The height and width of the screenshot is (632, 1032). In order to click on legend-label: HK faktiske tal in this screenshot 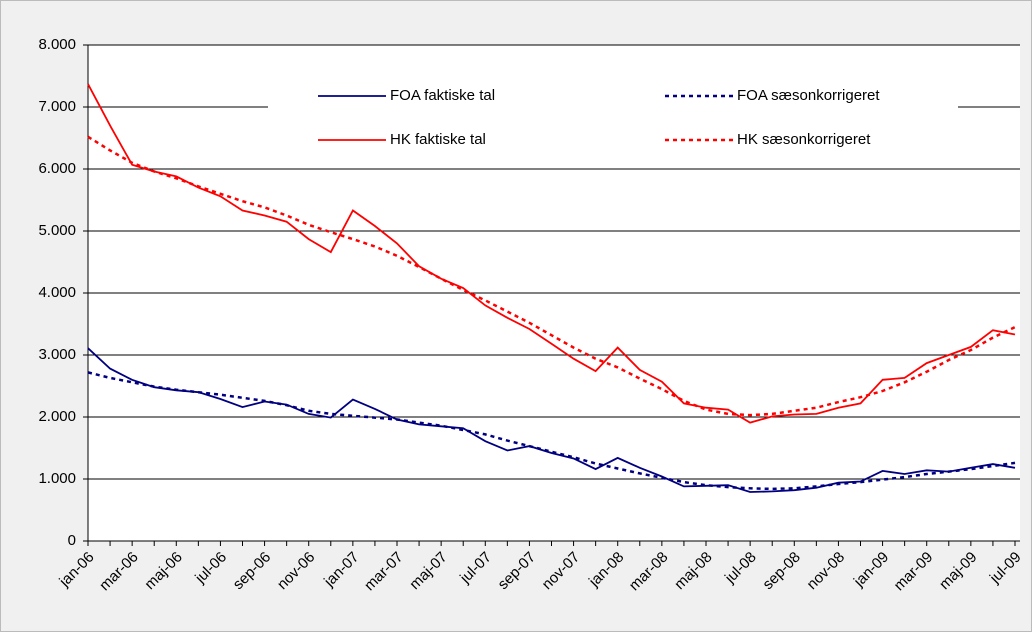, I will do `click(438, 139)`.